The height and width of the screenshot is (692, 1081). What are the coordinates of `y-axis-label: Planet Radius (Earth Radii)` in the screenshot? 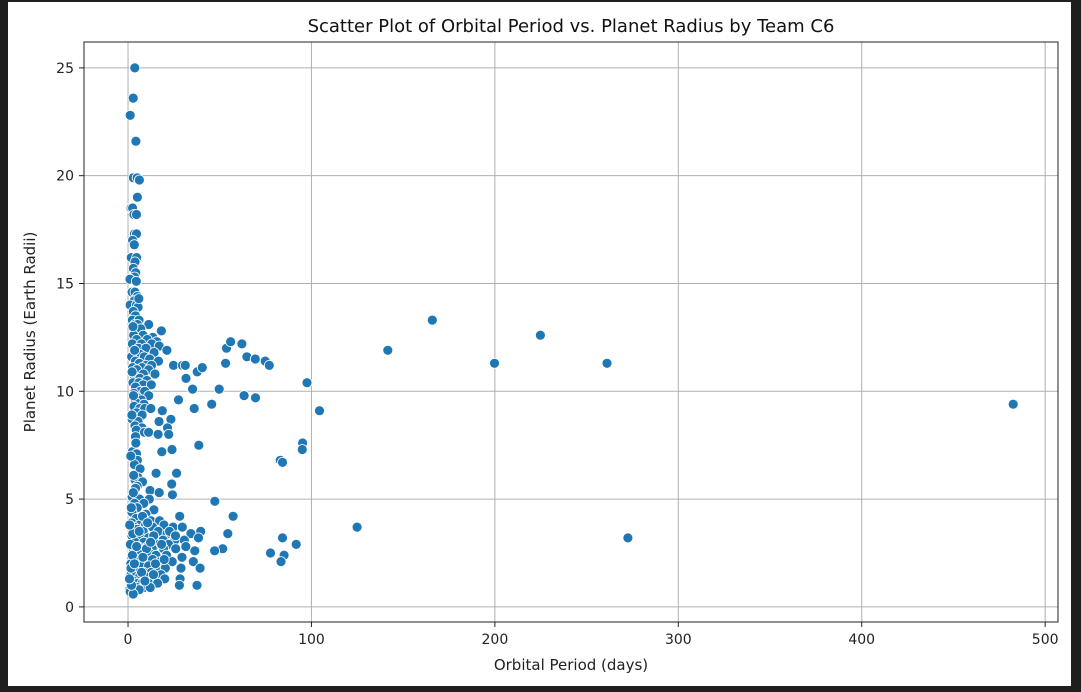 It's located at (30, 332).